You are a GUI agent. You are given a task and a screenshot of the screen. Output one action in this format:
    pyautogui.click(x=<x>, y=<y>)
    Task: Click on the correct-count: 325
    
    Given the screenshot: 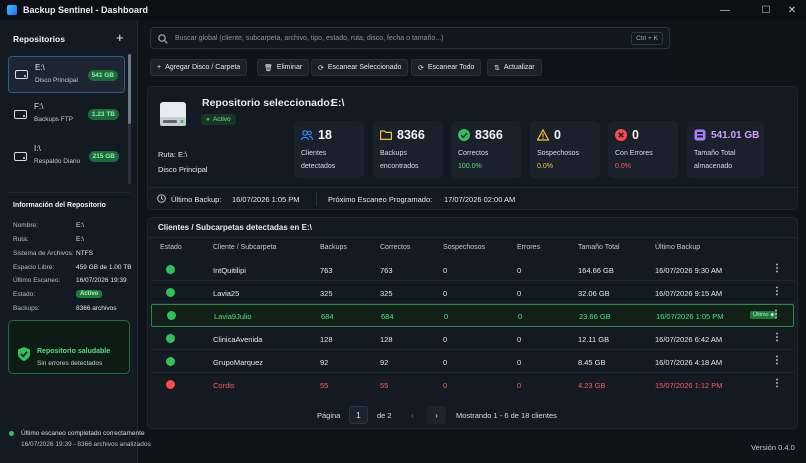 What is the action you would take?
    pyautogui.click(x=386, y=293)
    